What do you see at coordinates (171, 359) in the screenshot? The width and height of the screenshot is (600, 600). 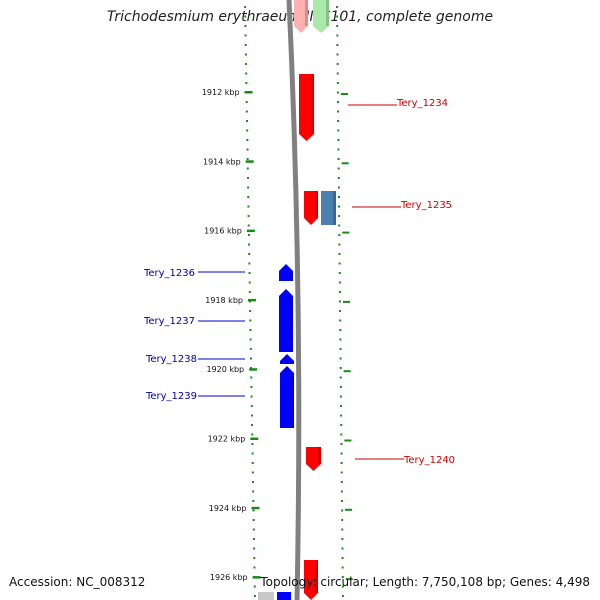 I see `gene-label: Tery_1238` at bounding box center [171, 359].